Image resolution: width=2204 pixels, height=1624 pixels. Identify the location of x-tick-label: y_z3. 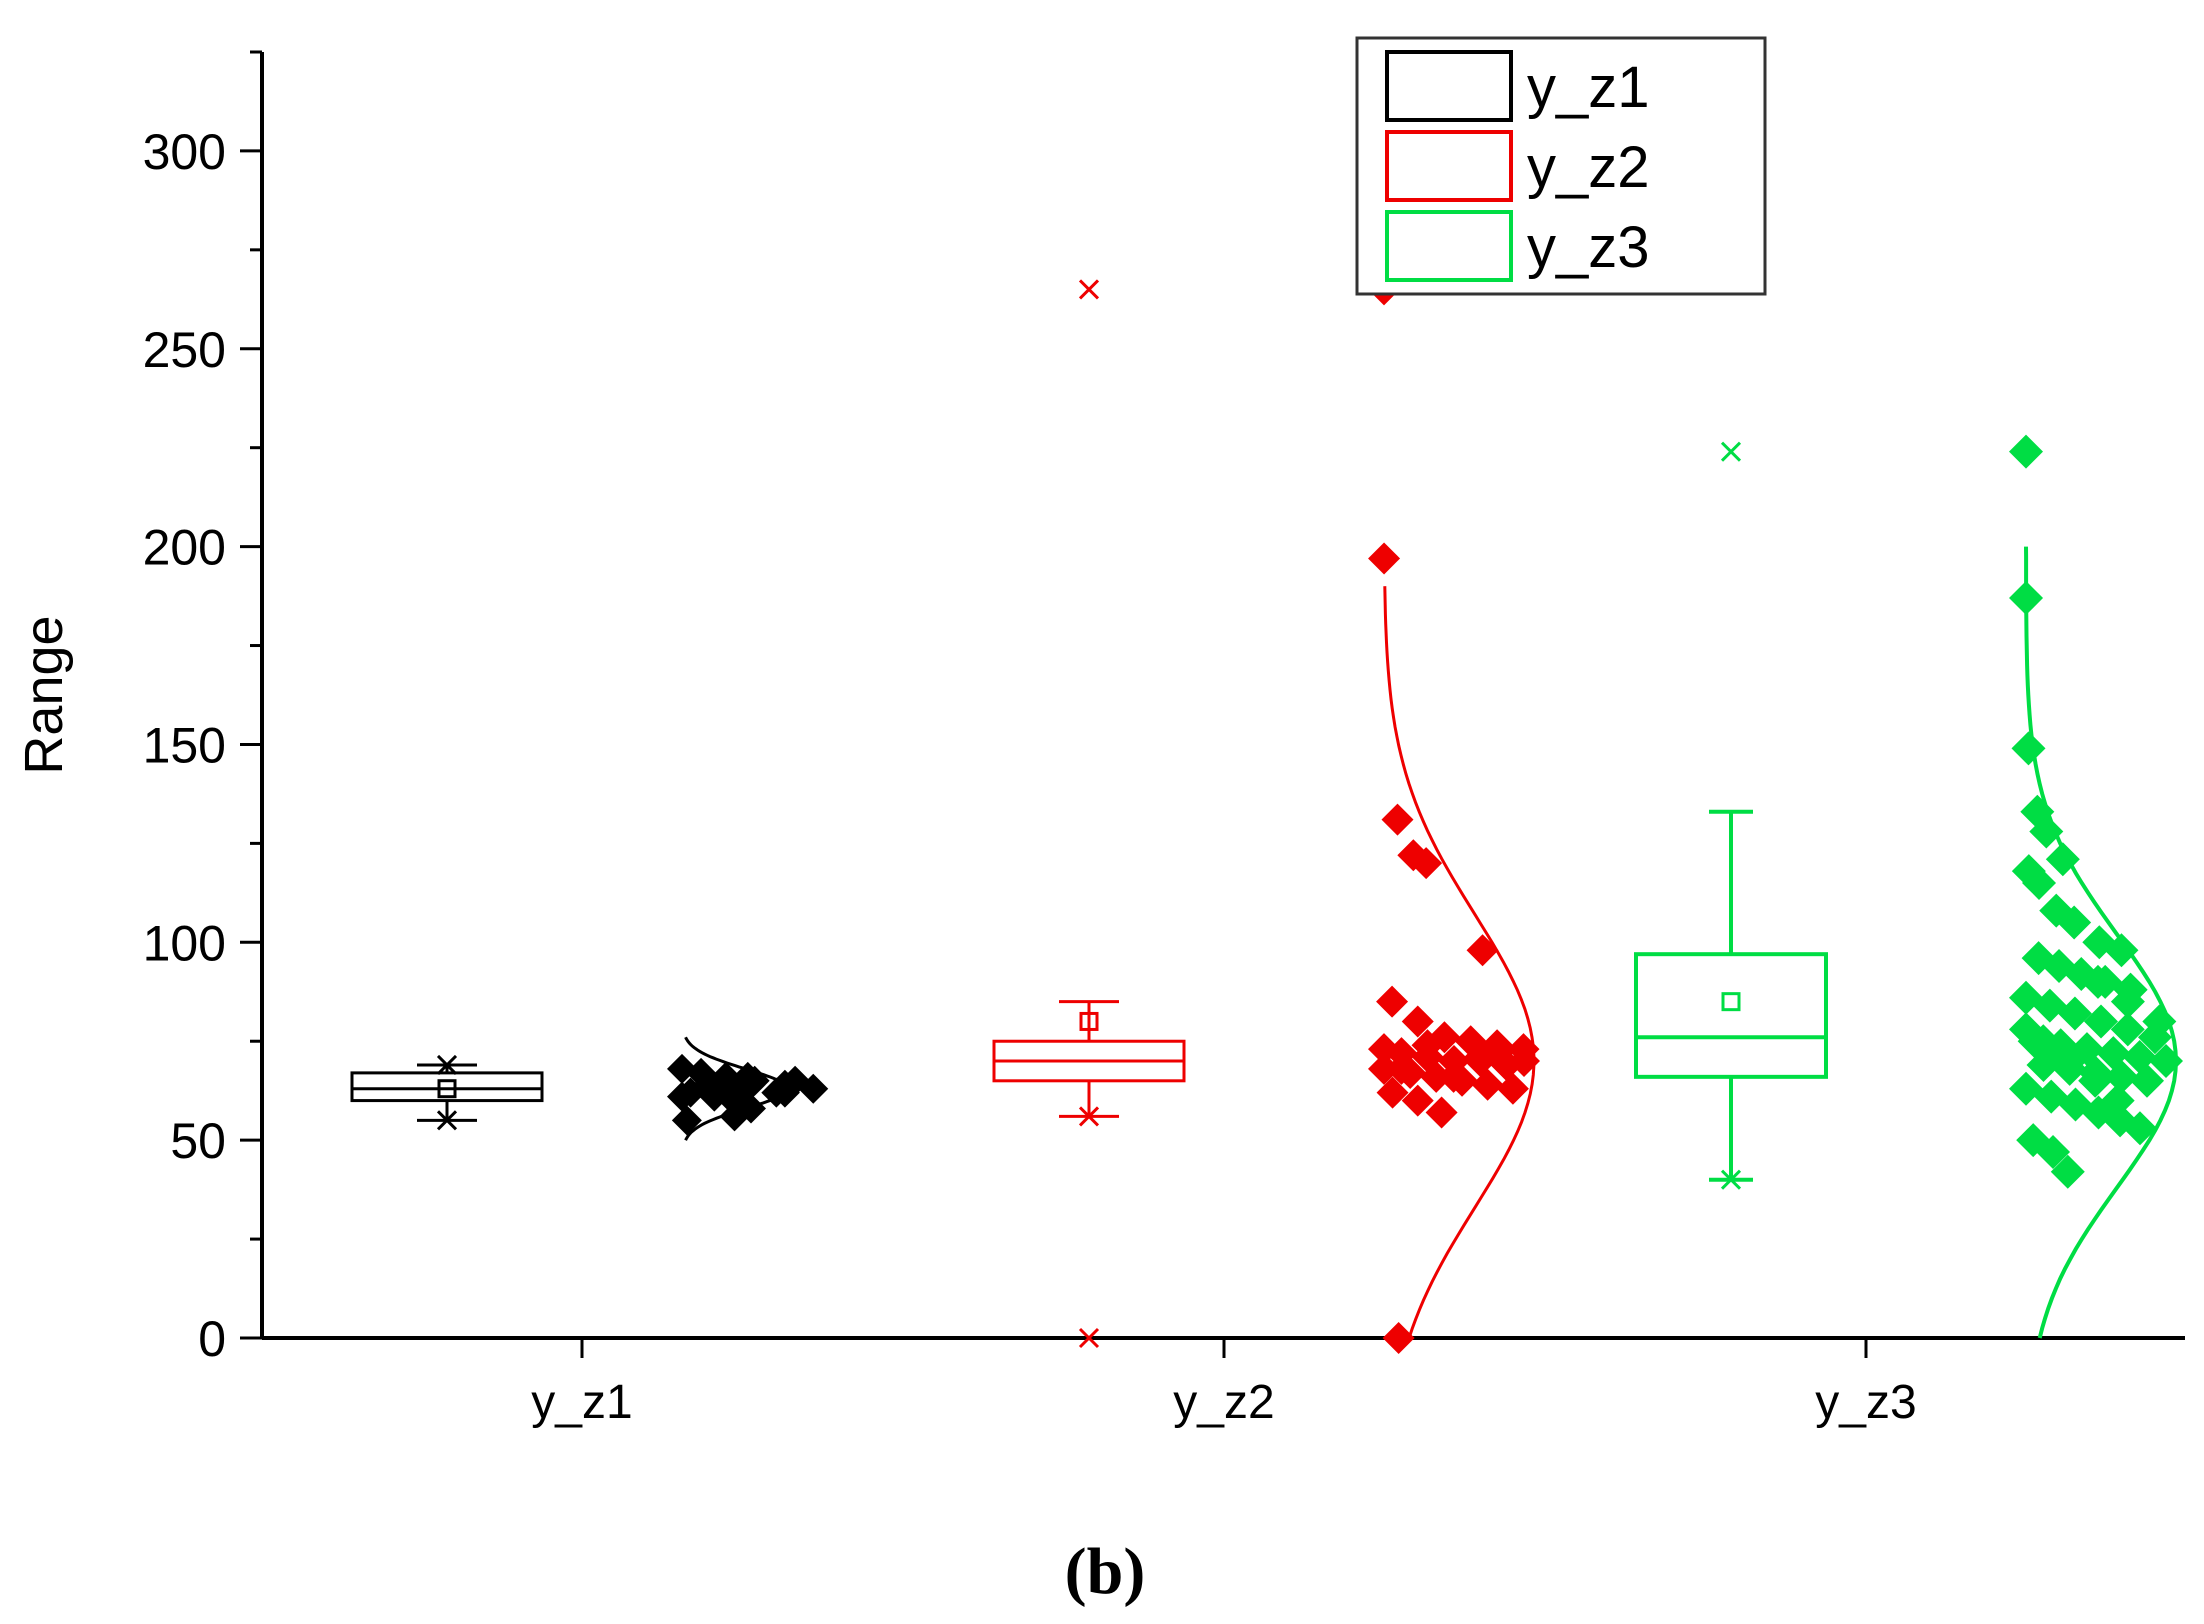
(1865, 1402).